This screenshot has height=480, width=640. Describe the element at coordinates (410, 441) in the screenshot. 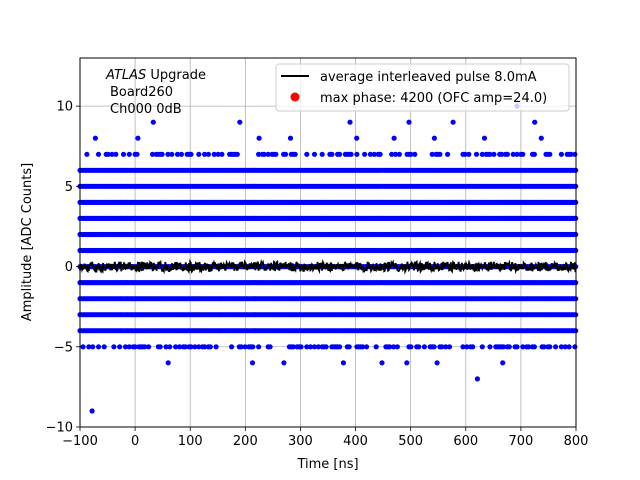

I see `x-tick-label: 500` at that location.